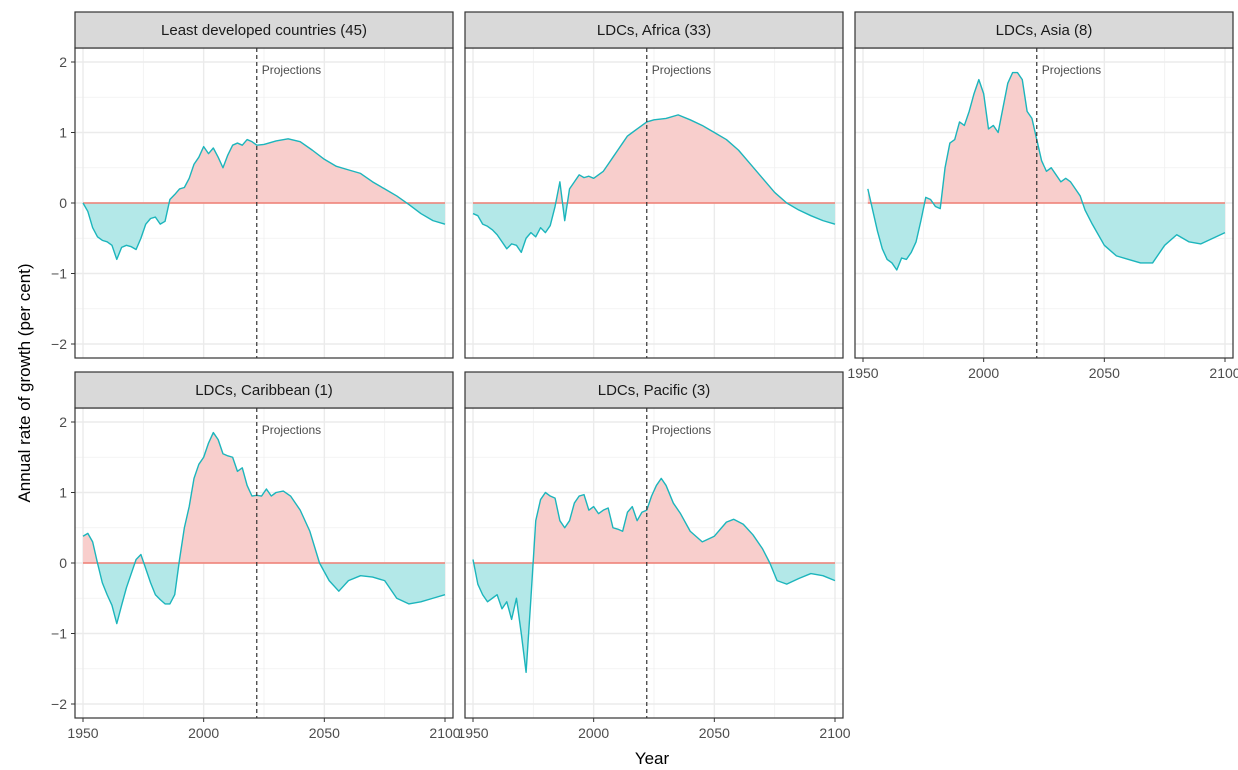  I want to click on facet-strip-label: LDCs, Caribbean (1), so click(264, 390).